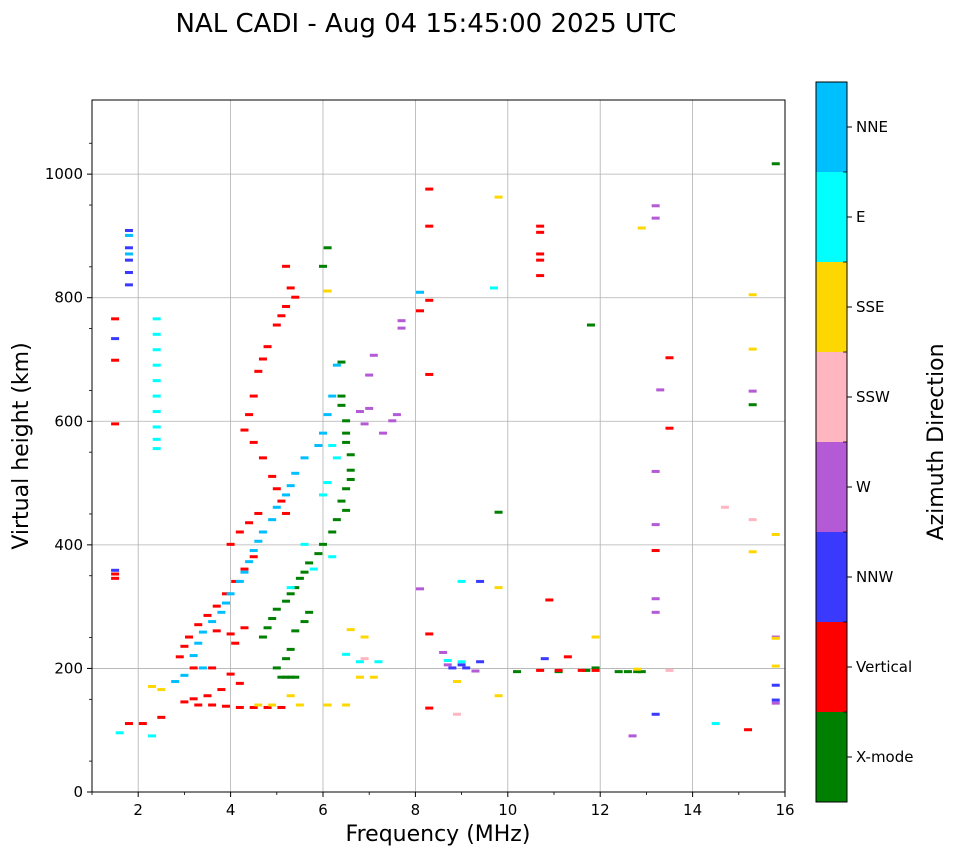 The image size is (958, 857). I want to click on x-tick-label: 14, so click(692, 810).